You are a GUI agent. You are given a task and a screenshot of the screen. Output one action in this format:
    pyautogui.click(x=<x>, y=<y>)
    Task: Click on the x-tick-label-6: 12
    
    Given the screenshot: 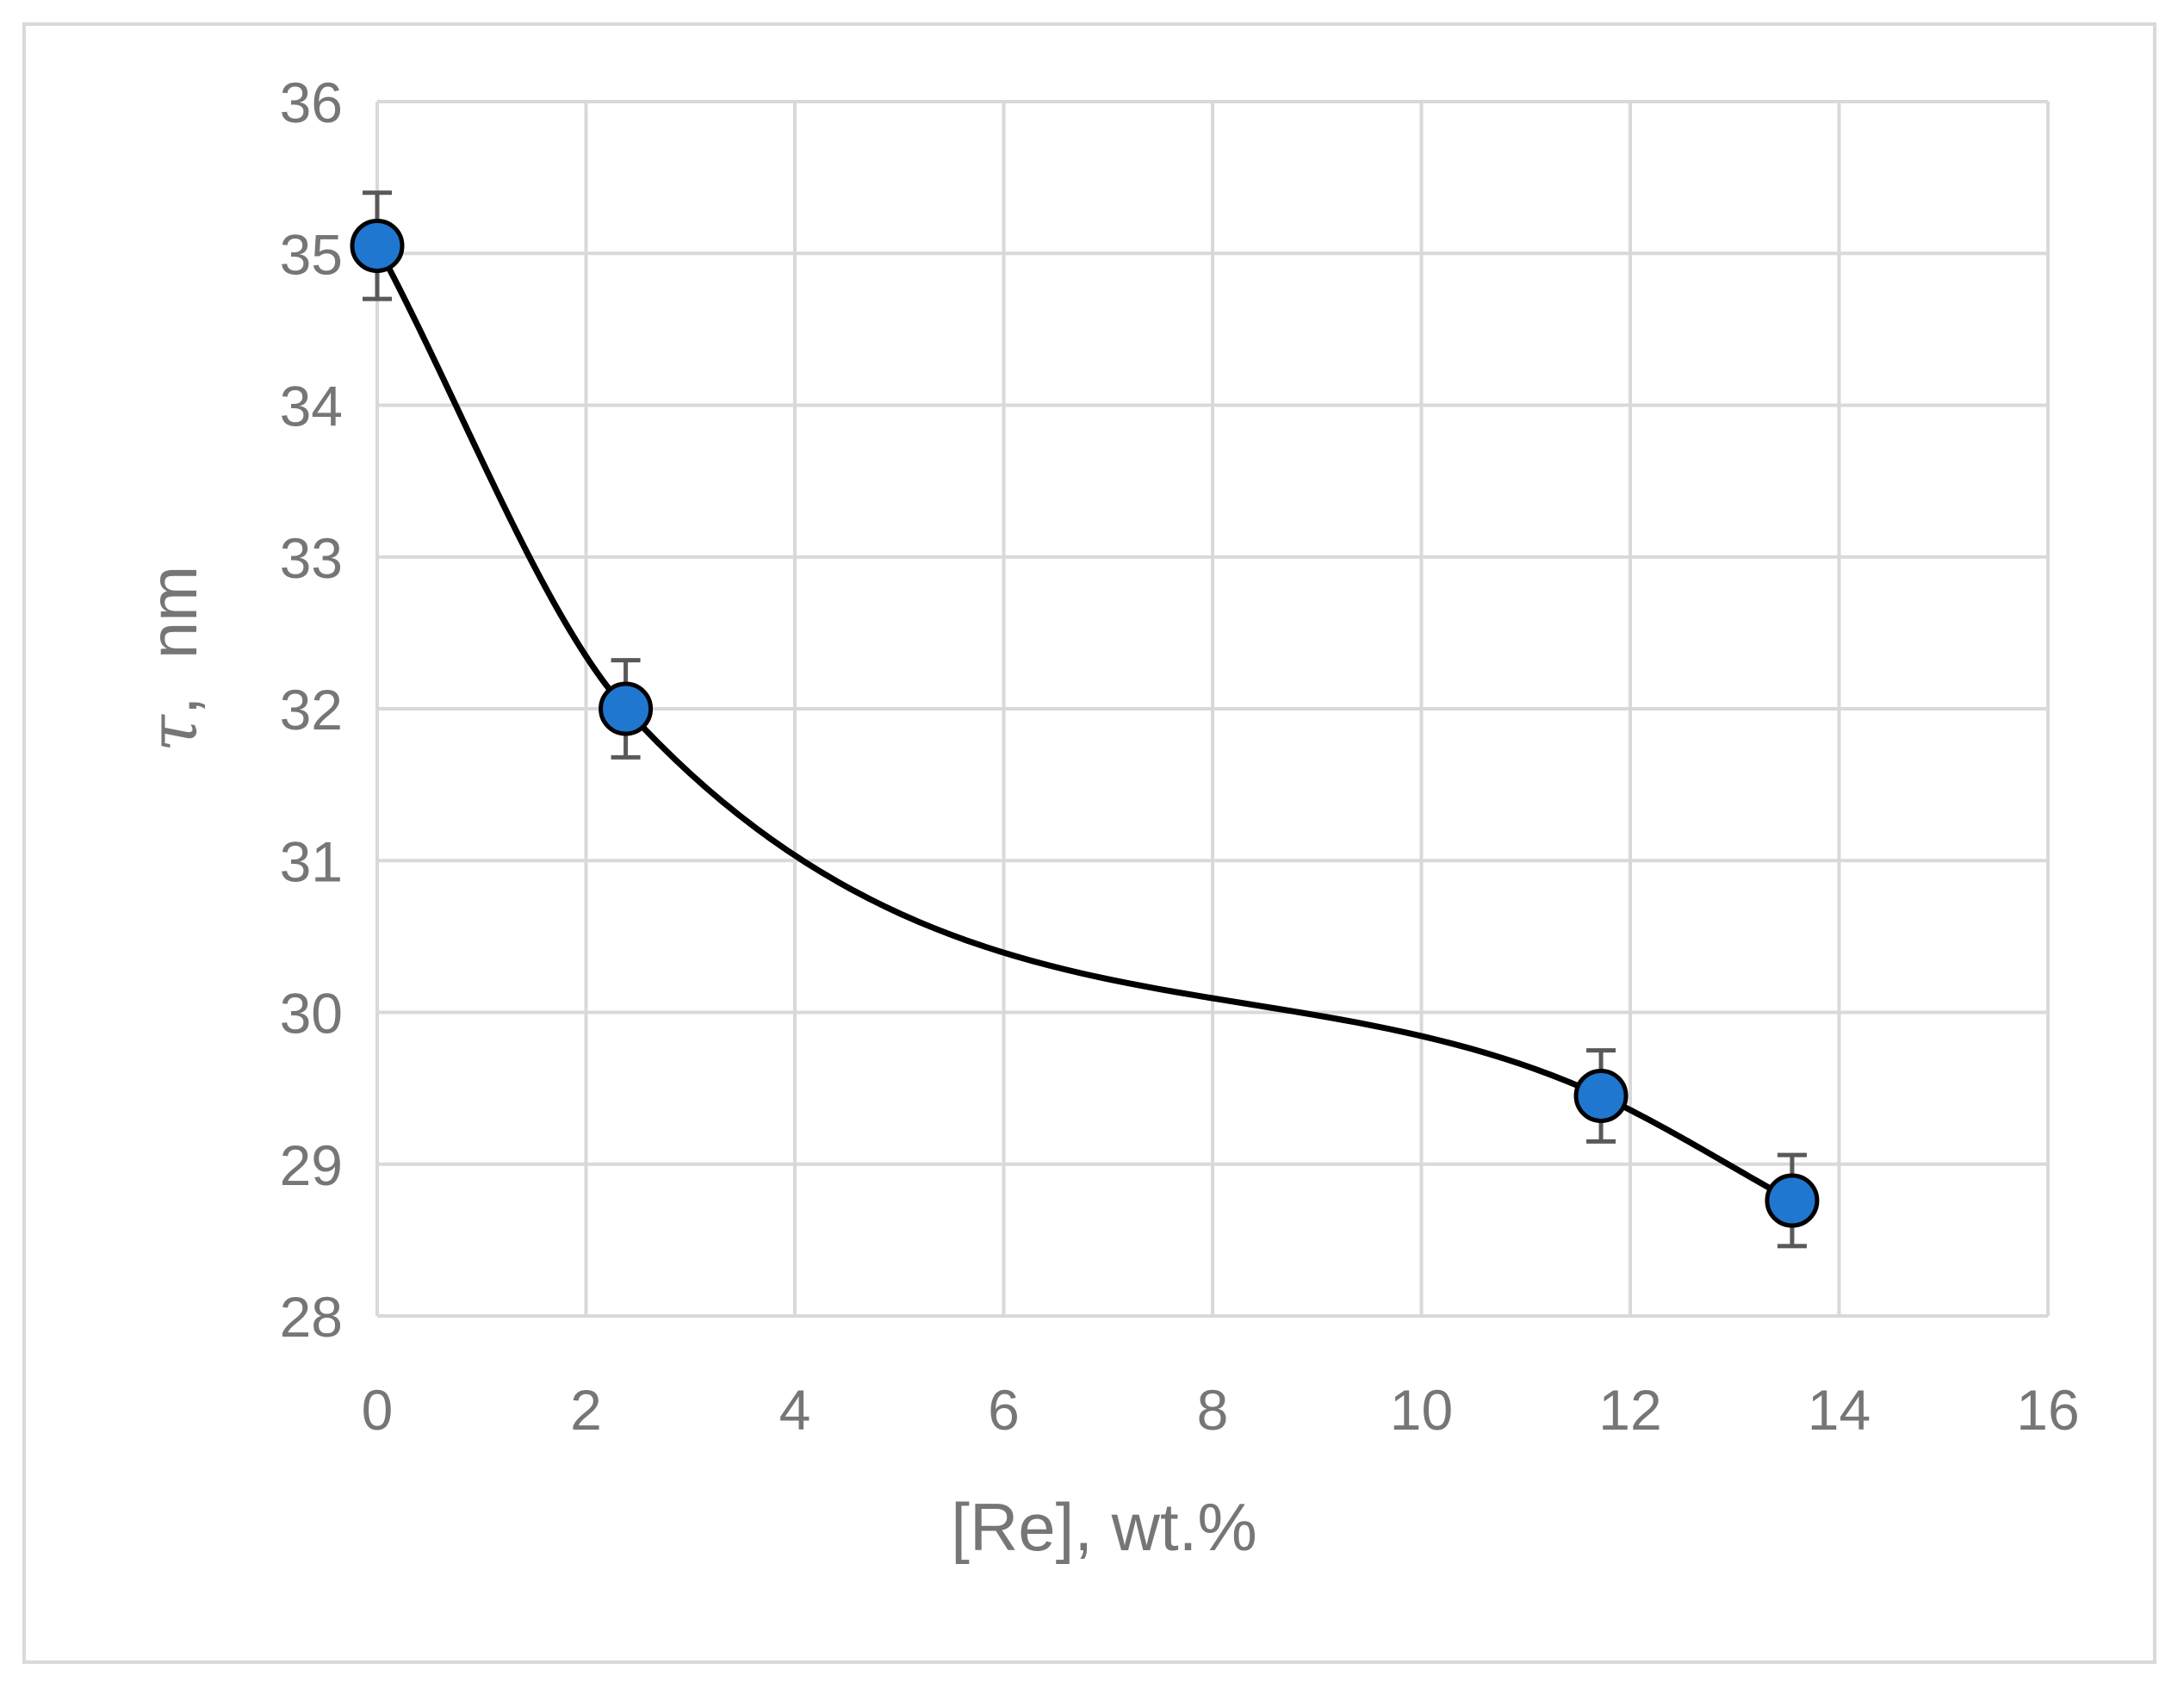 What is the action you would take?
    pyautogui.click(x=1629, y=1410)
    